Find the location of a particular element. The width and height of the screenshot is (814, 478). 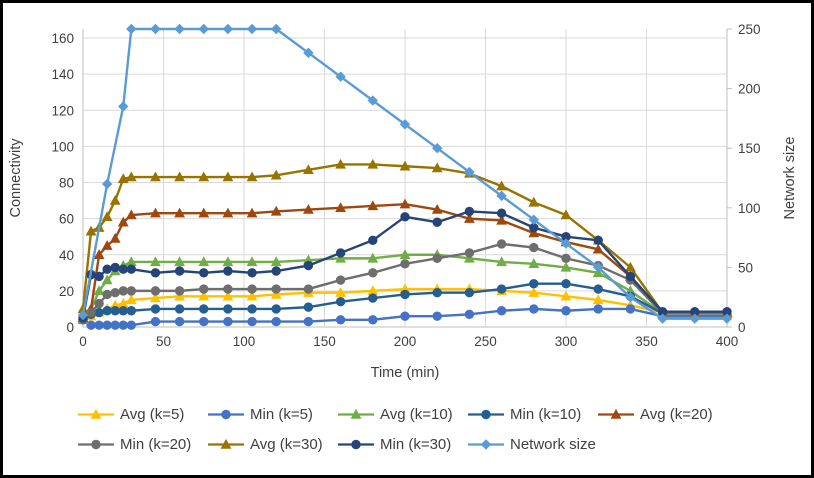

y-left-tick-label: 80 is located at coordinates (66, 183).